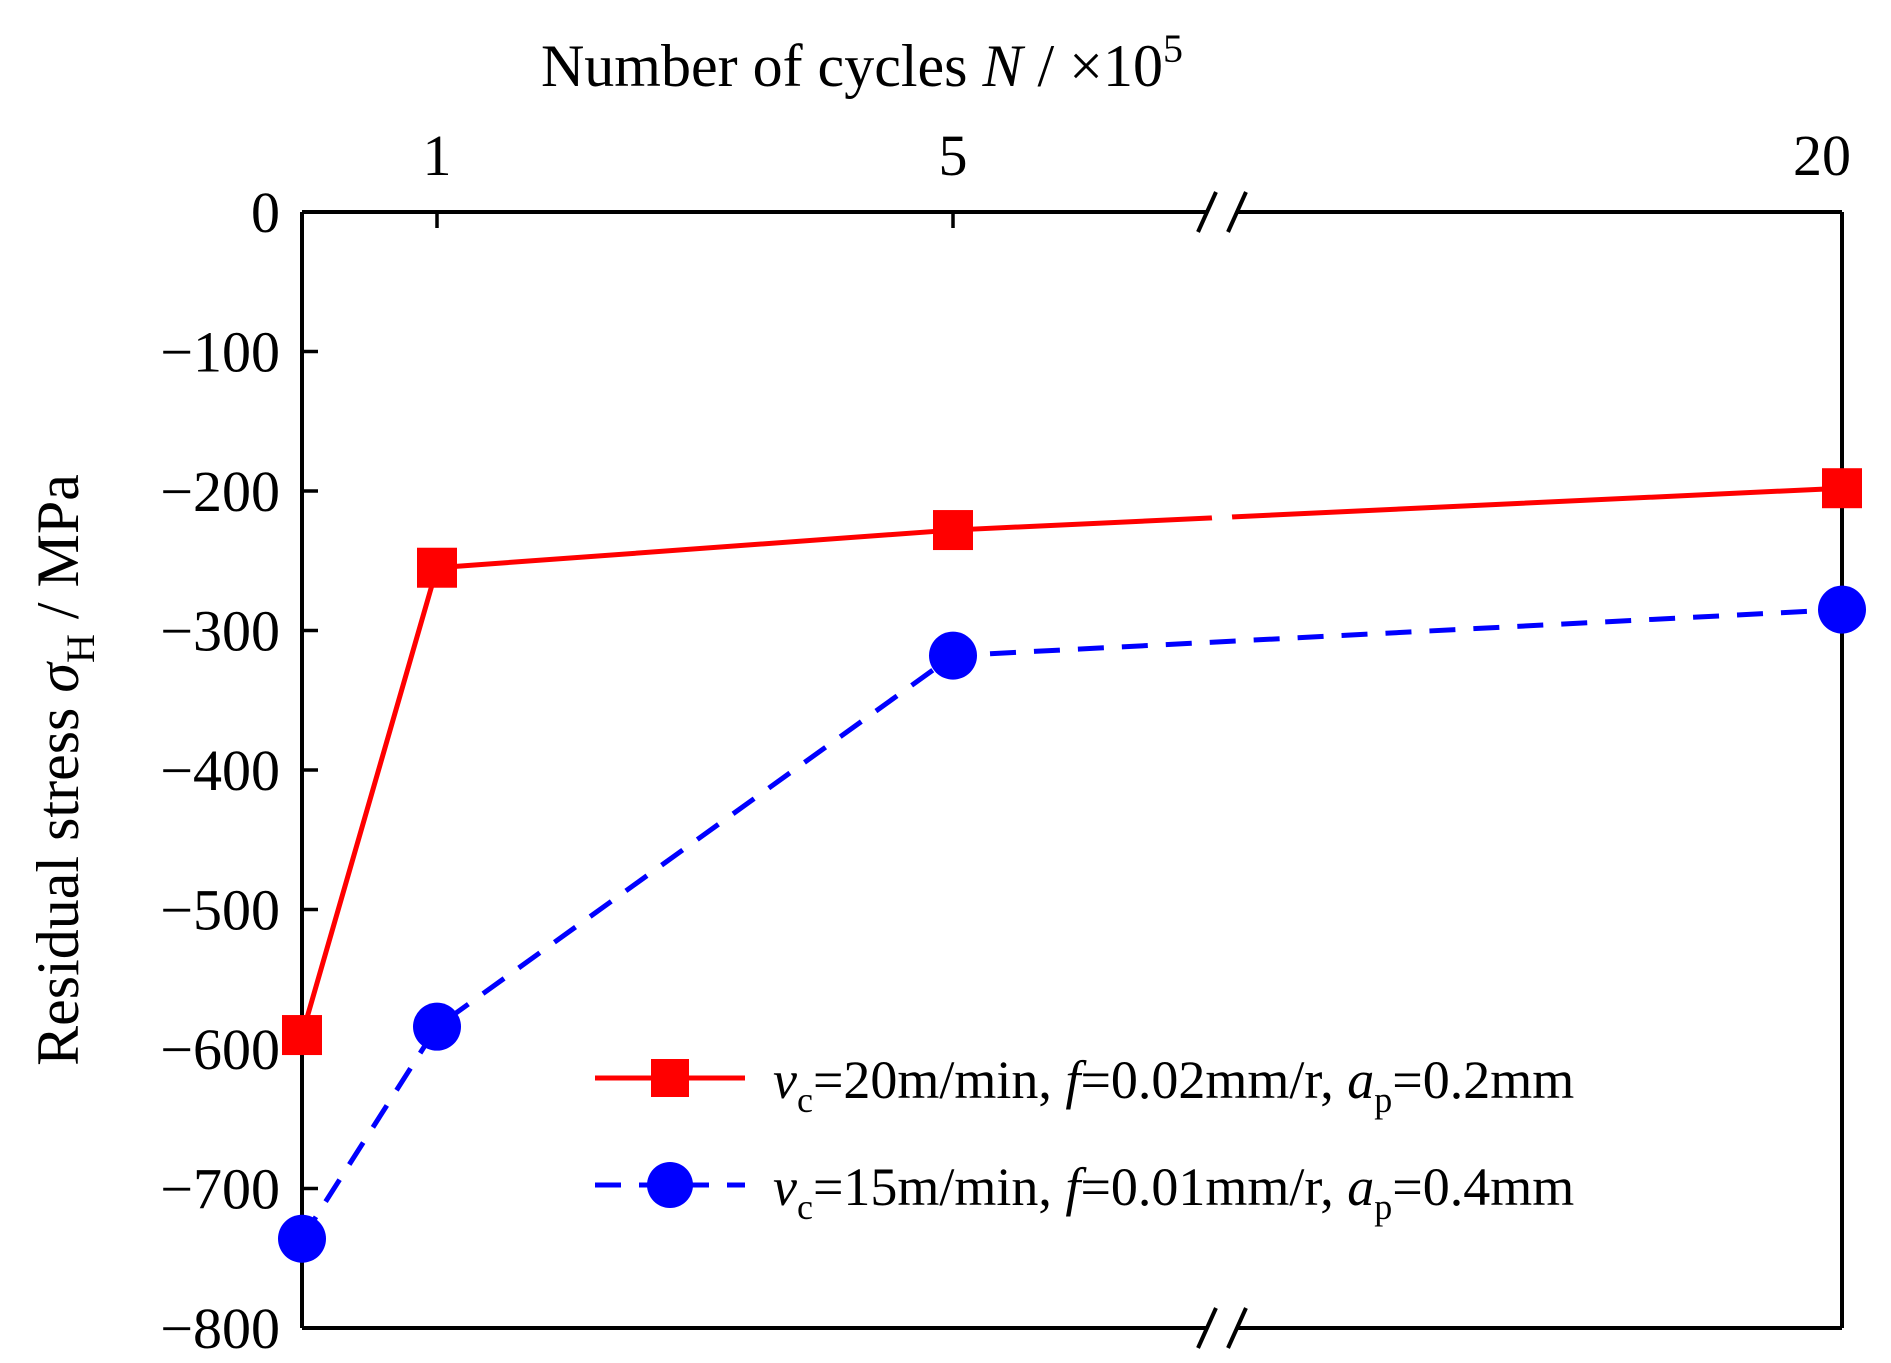 The height and width of the screenshot is (1363, 1891). What do you see at coordinates (1173, 1192) in the screenshot?
I see `legend-label-series-2: vc=15m/min, f=0.01mm/r, ap=0.4mm` at bounding box center [1173, 1192].